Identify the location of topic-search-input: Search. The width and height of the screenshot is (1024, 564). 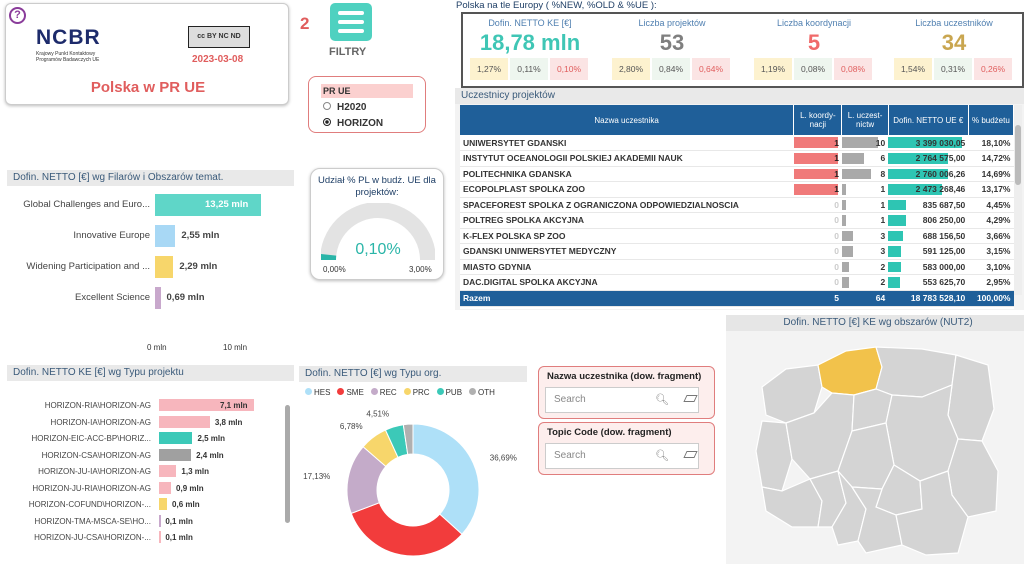
(622, 456).